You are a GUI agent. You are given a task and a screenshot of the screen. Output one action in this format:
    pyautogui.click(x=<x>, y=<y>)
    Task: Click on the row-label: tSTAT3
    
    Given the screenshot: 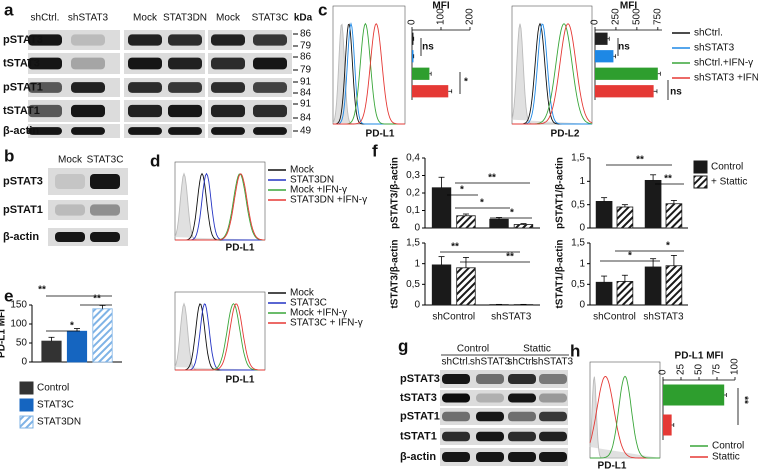 What is the action you would take?
    pyautogui.click(x=21, y=63)
    